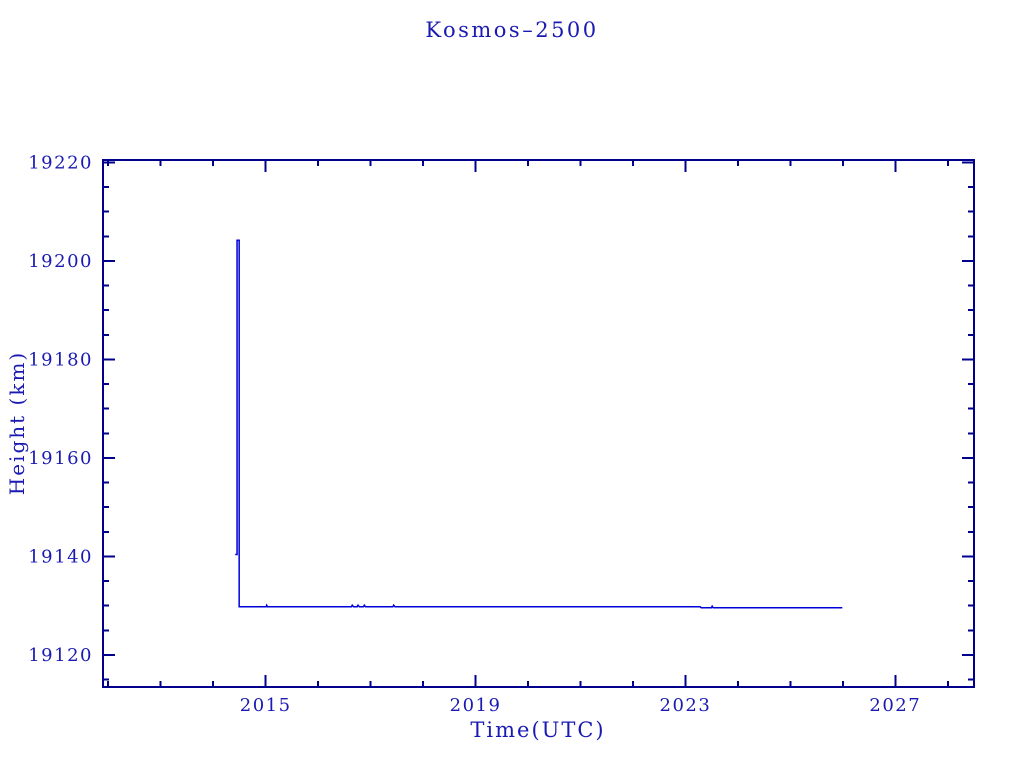 This screenshot has width=1024, height=768. I want to click on y-tick-label: 19180, so click(60, 359).